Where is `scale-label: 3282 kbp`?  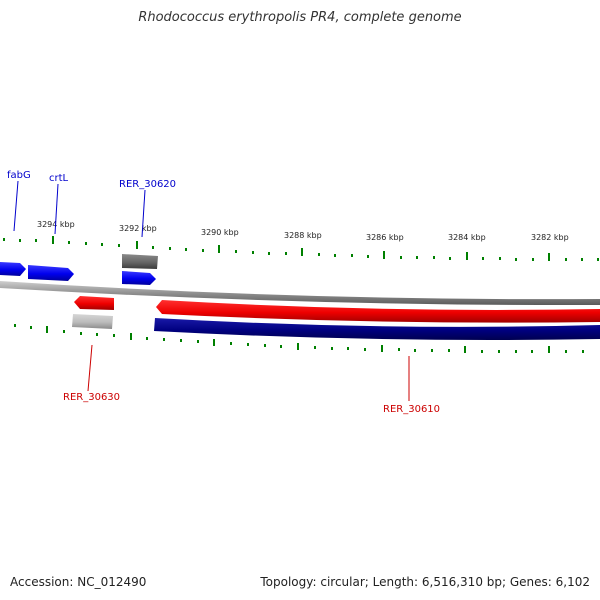
scale-label: 3282 kbp is located at coordinates (550, 237).